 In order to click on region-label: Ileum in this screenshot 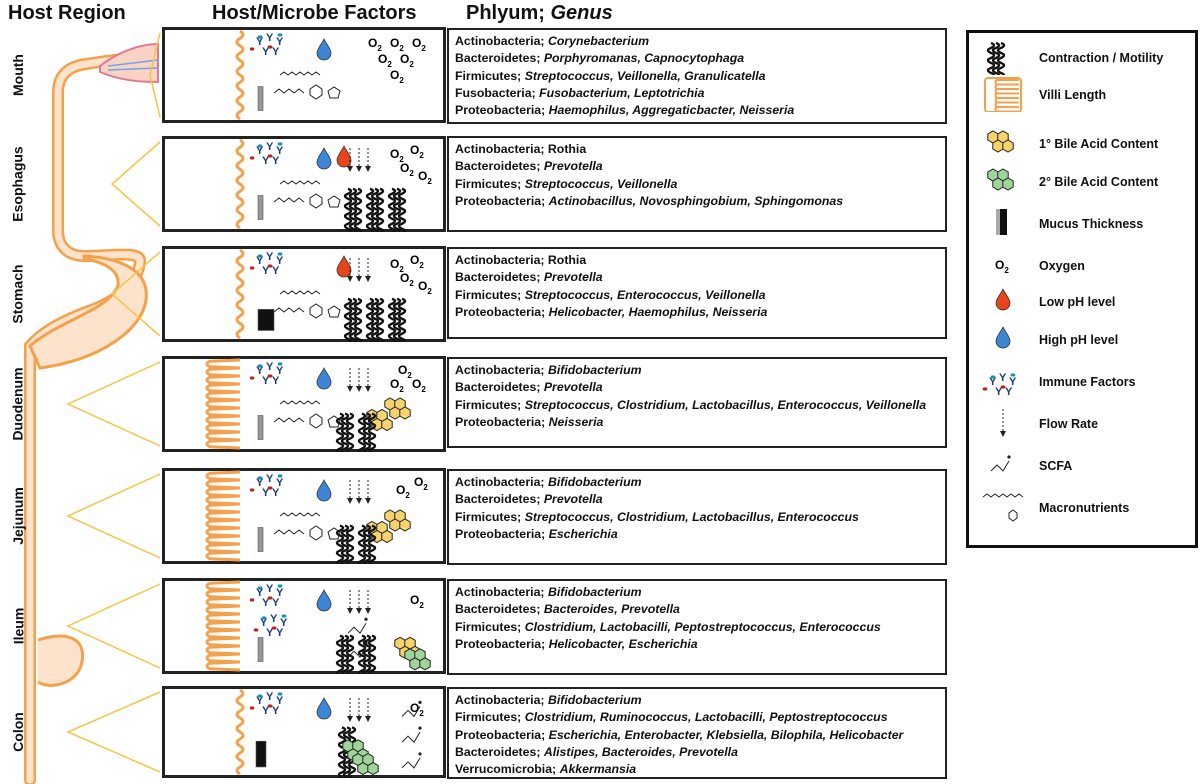, I will do `click(18, 626)`.